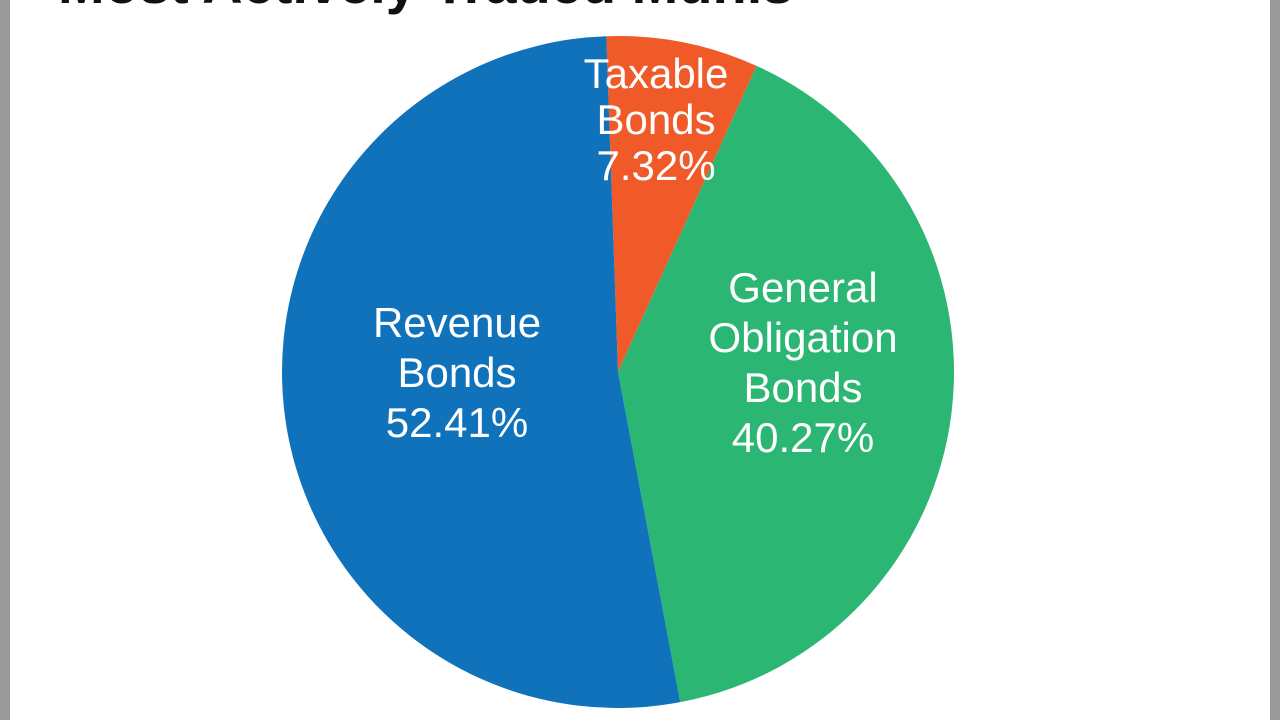  What do you see at coordinates (802, 362) in the screenshot?
I see `slice-label-general-obligation-bonds: General Obligation Bonds 40.27%` at bounding box center [802, 362].